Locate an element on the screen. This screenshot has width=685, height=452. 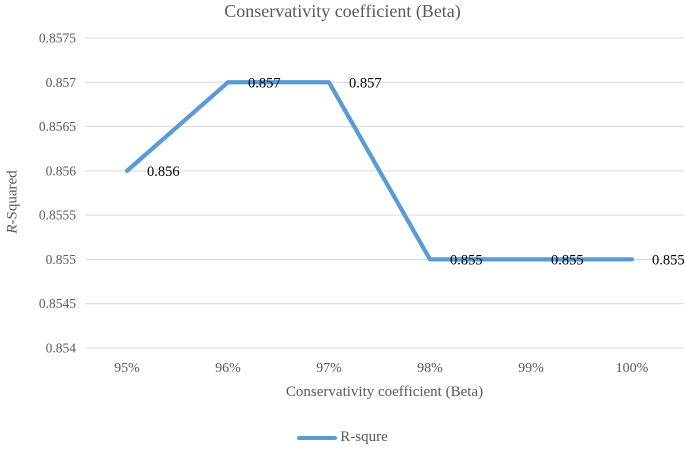
y-tick-label: 0.8565 is located at coordinates (57, 126).